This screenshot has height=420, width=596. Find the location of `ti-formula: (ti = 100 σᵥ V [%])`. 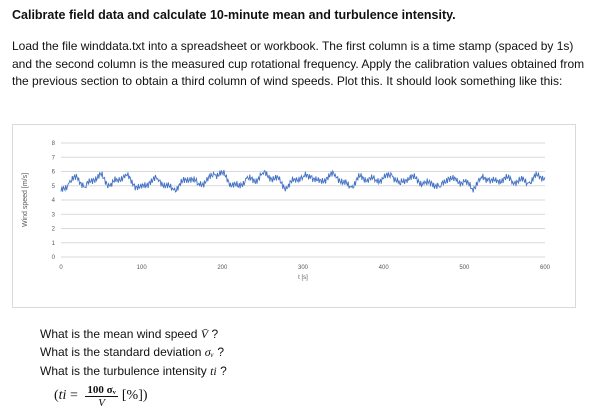

ti-formula: (ti = 100 σᵥ V [%]) is located at coordinates (101, 396).